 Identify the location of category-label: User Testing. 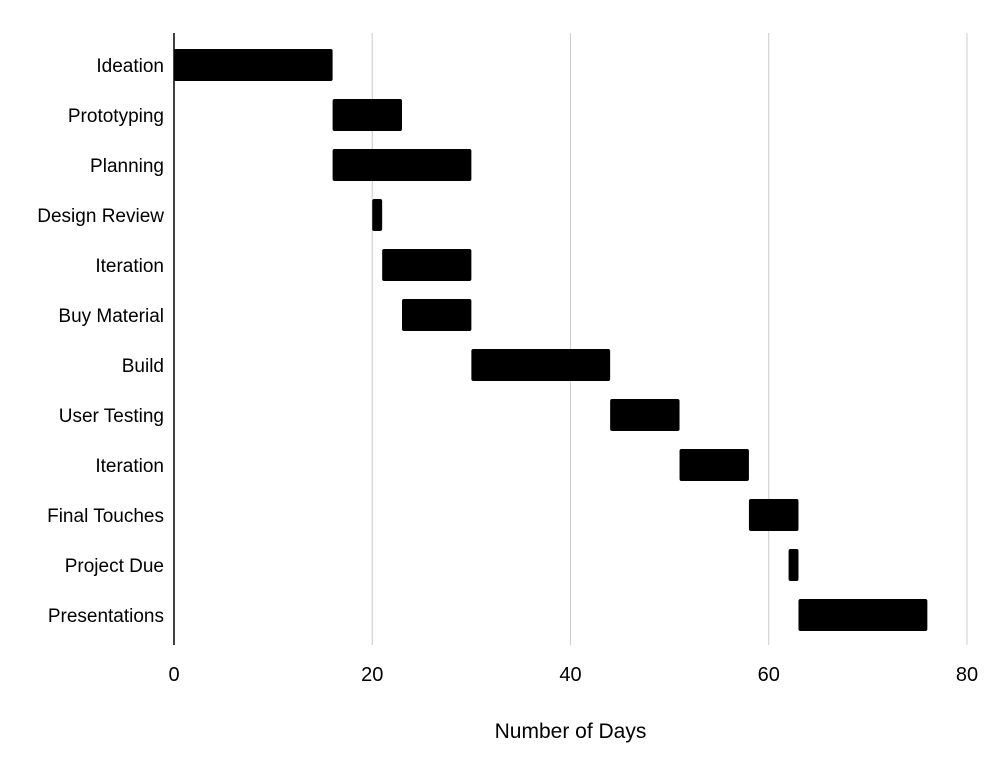
(111, 416).